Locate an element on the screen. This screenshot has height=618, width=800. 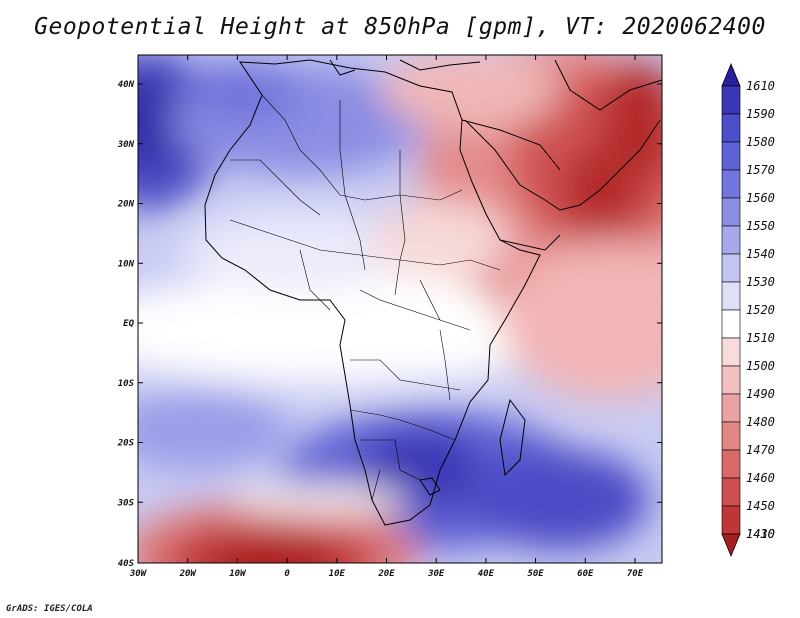
colorbar-label: 1530 is located at coordinates (760, 282).